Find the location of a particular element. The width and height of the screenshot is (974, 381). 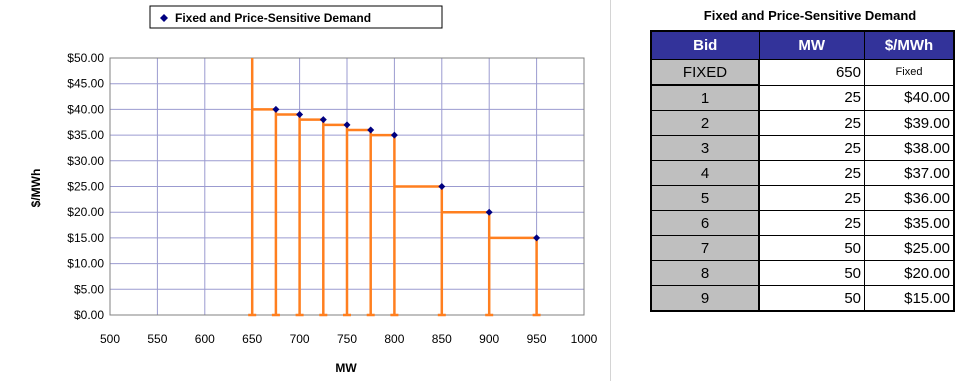

price-cell: $36.00 is located at coordinates (909, 198).